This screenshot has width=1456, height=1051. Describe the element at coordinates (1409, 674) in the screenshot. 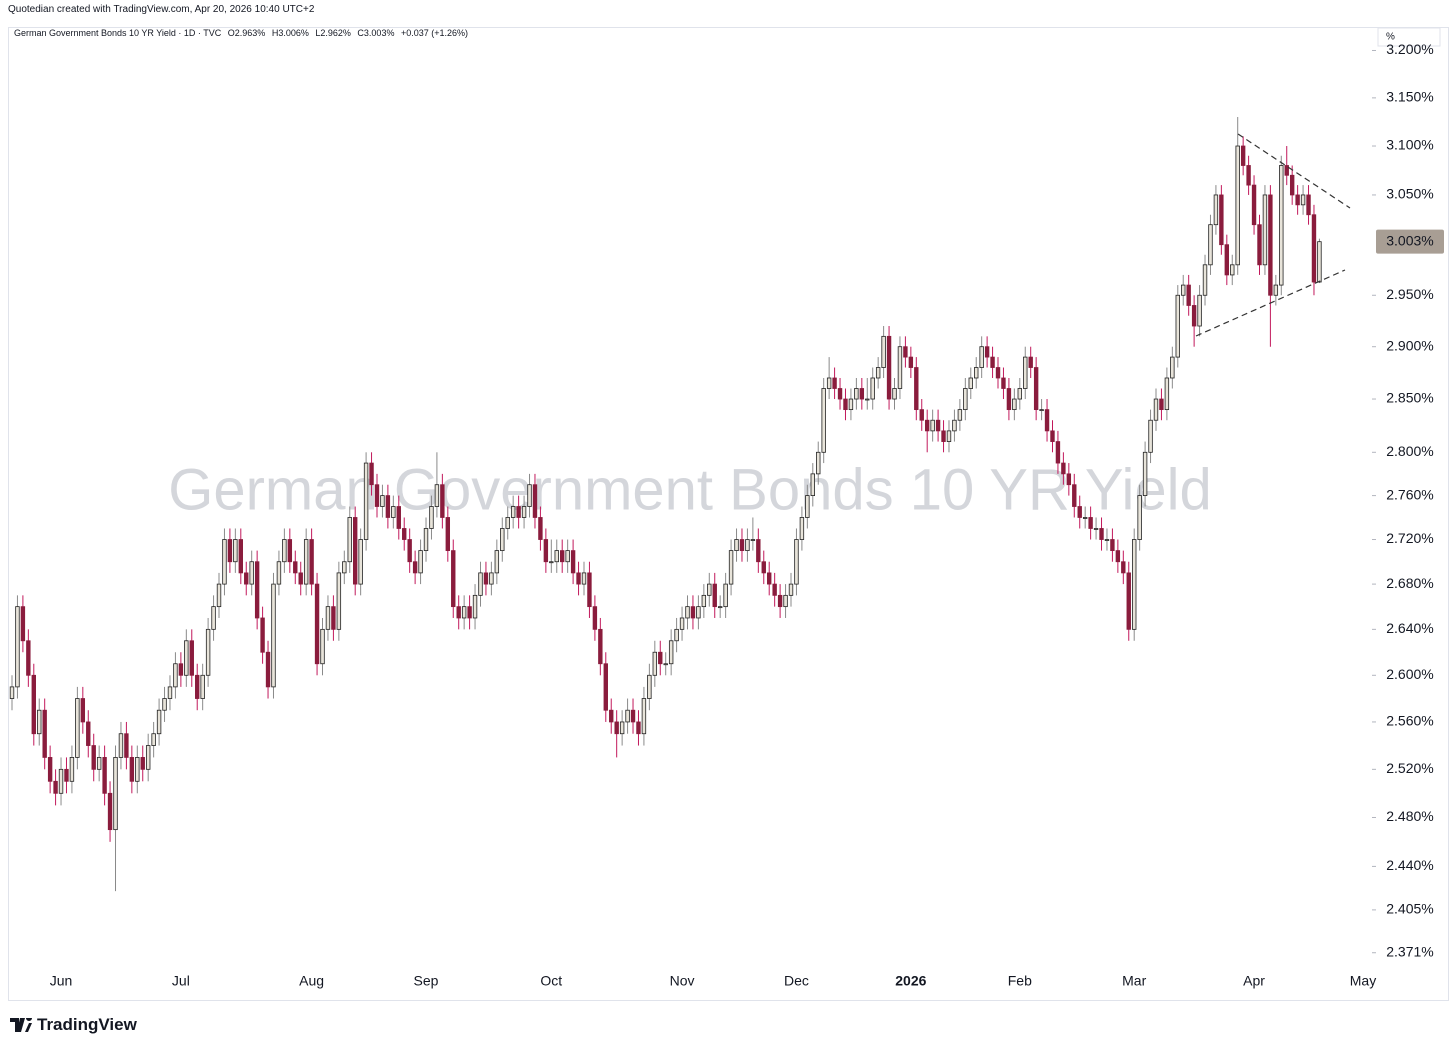

I see `y-tick-label: 2.600%` at that location.